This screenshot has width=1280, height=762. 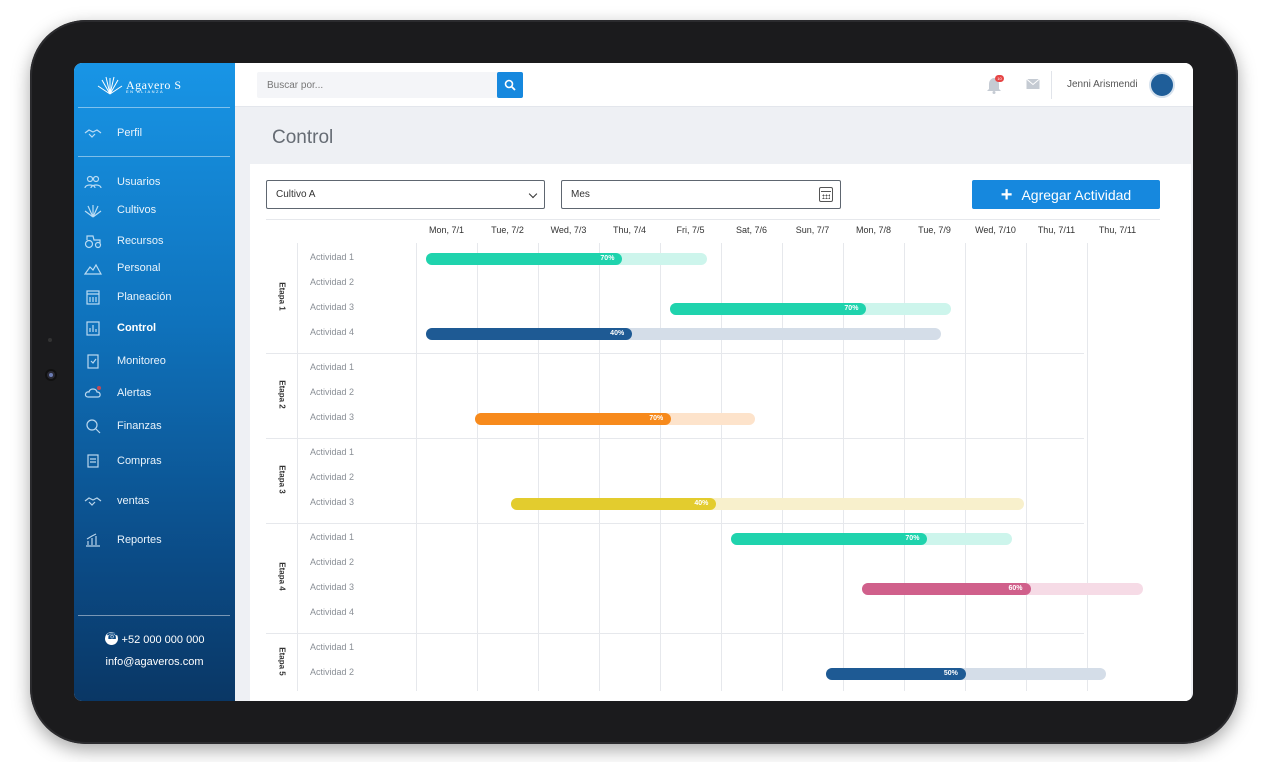 I want to click on user-name: Jenni Arismendi, so click(x=1102, y=84).